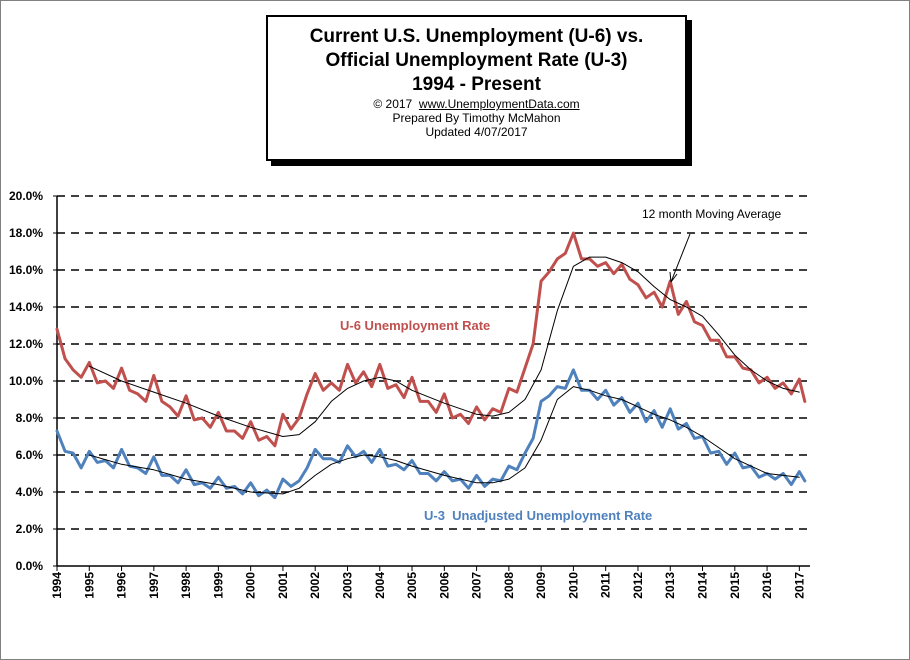  Describe the element at coordinates (476, 60) in the screenshot. I see `chart-title-line-2: Official Unemployment Rate (U-3)` at that location.